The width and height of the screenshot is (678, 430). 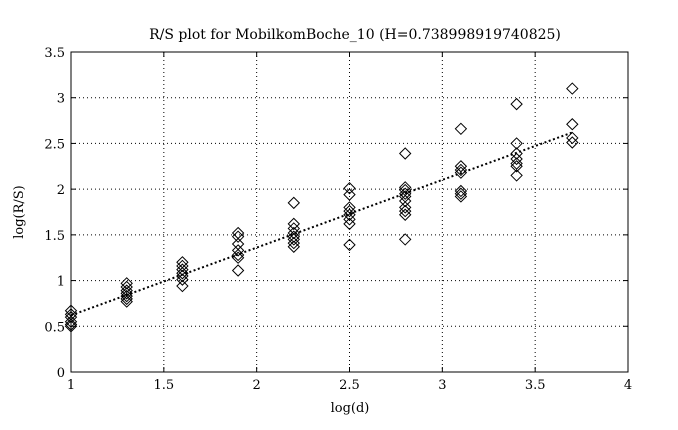 What do you see at coordinates (61, 373) in the screenshot?
I see `y-tick-label: 0` at bounding box center [61, 373].